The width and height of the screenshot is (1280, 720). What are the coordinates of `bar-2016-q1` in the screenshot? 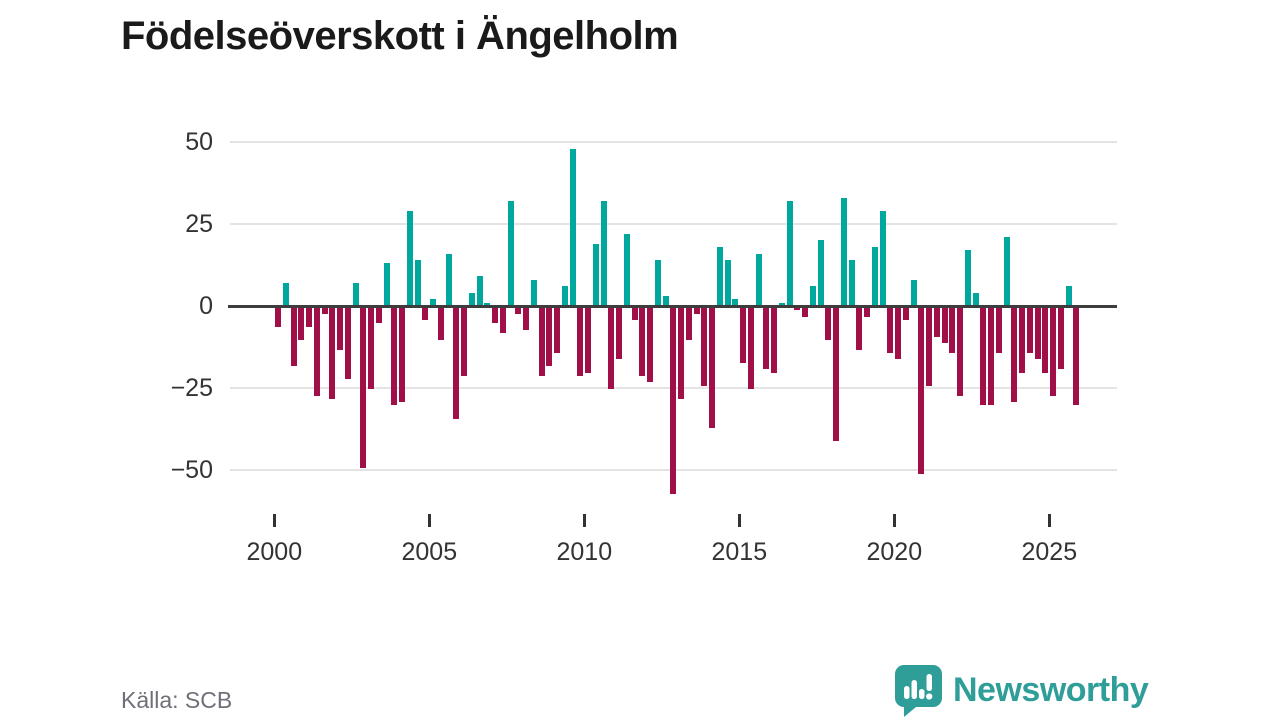 It's located at (774, 340).